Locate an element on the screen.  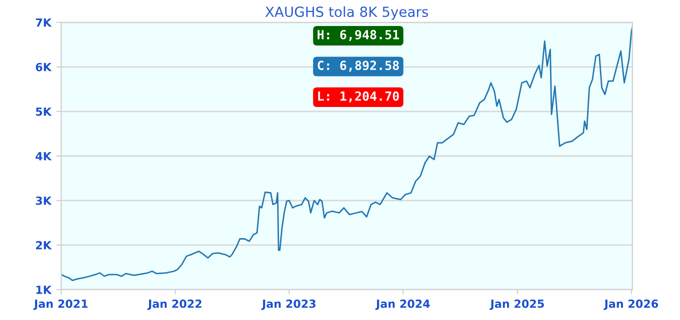
x-tick-label: Jan 2022 is located at coordinates (174, 305).